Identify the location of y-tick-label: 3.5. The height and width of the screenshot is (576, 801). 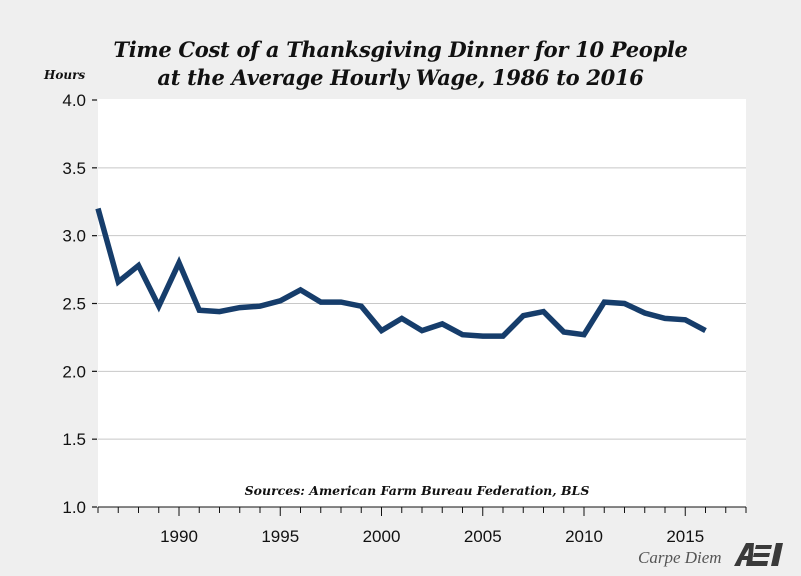
(74, 168).